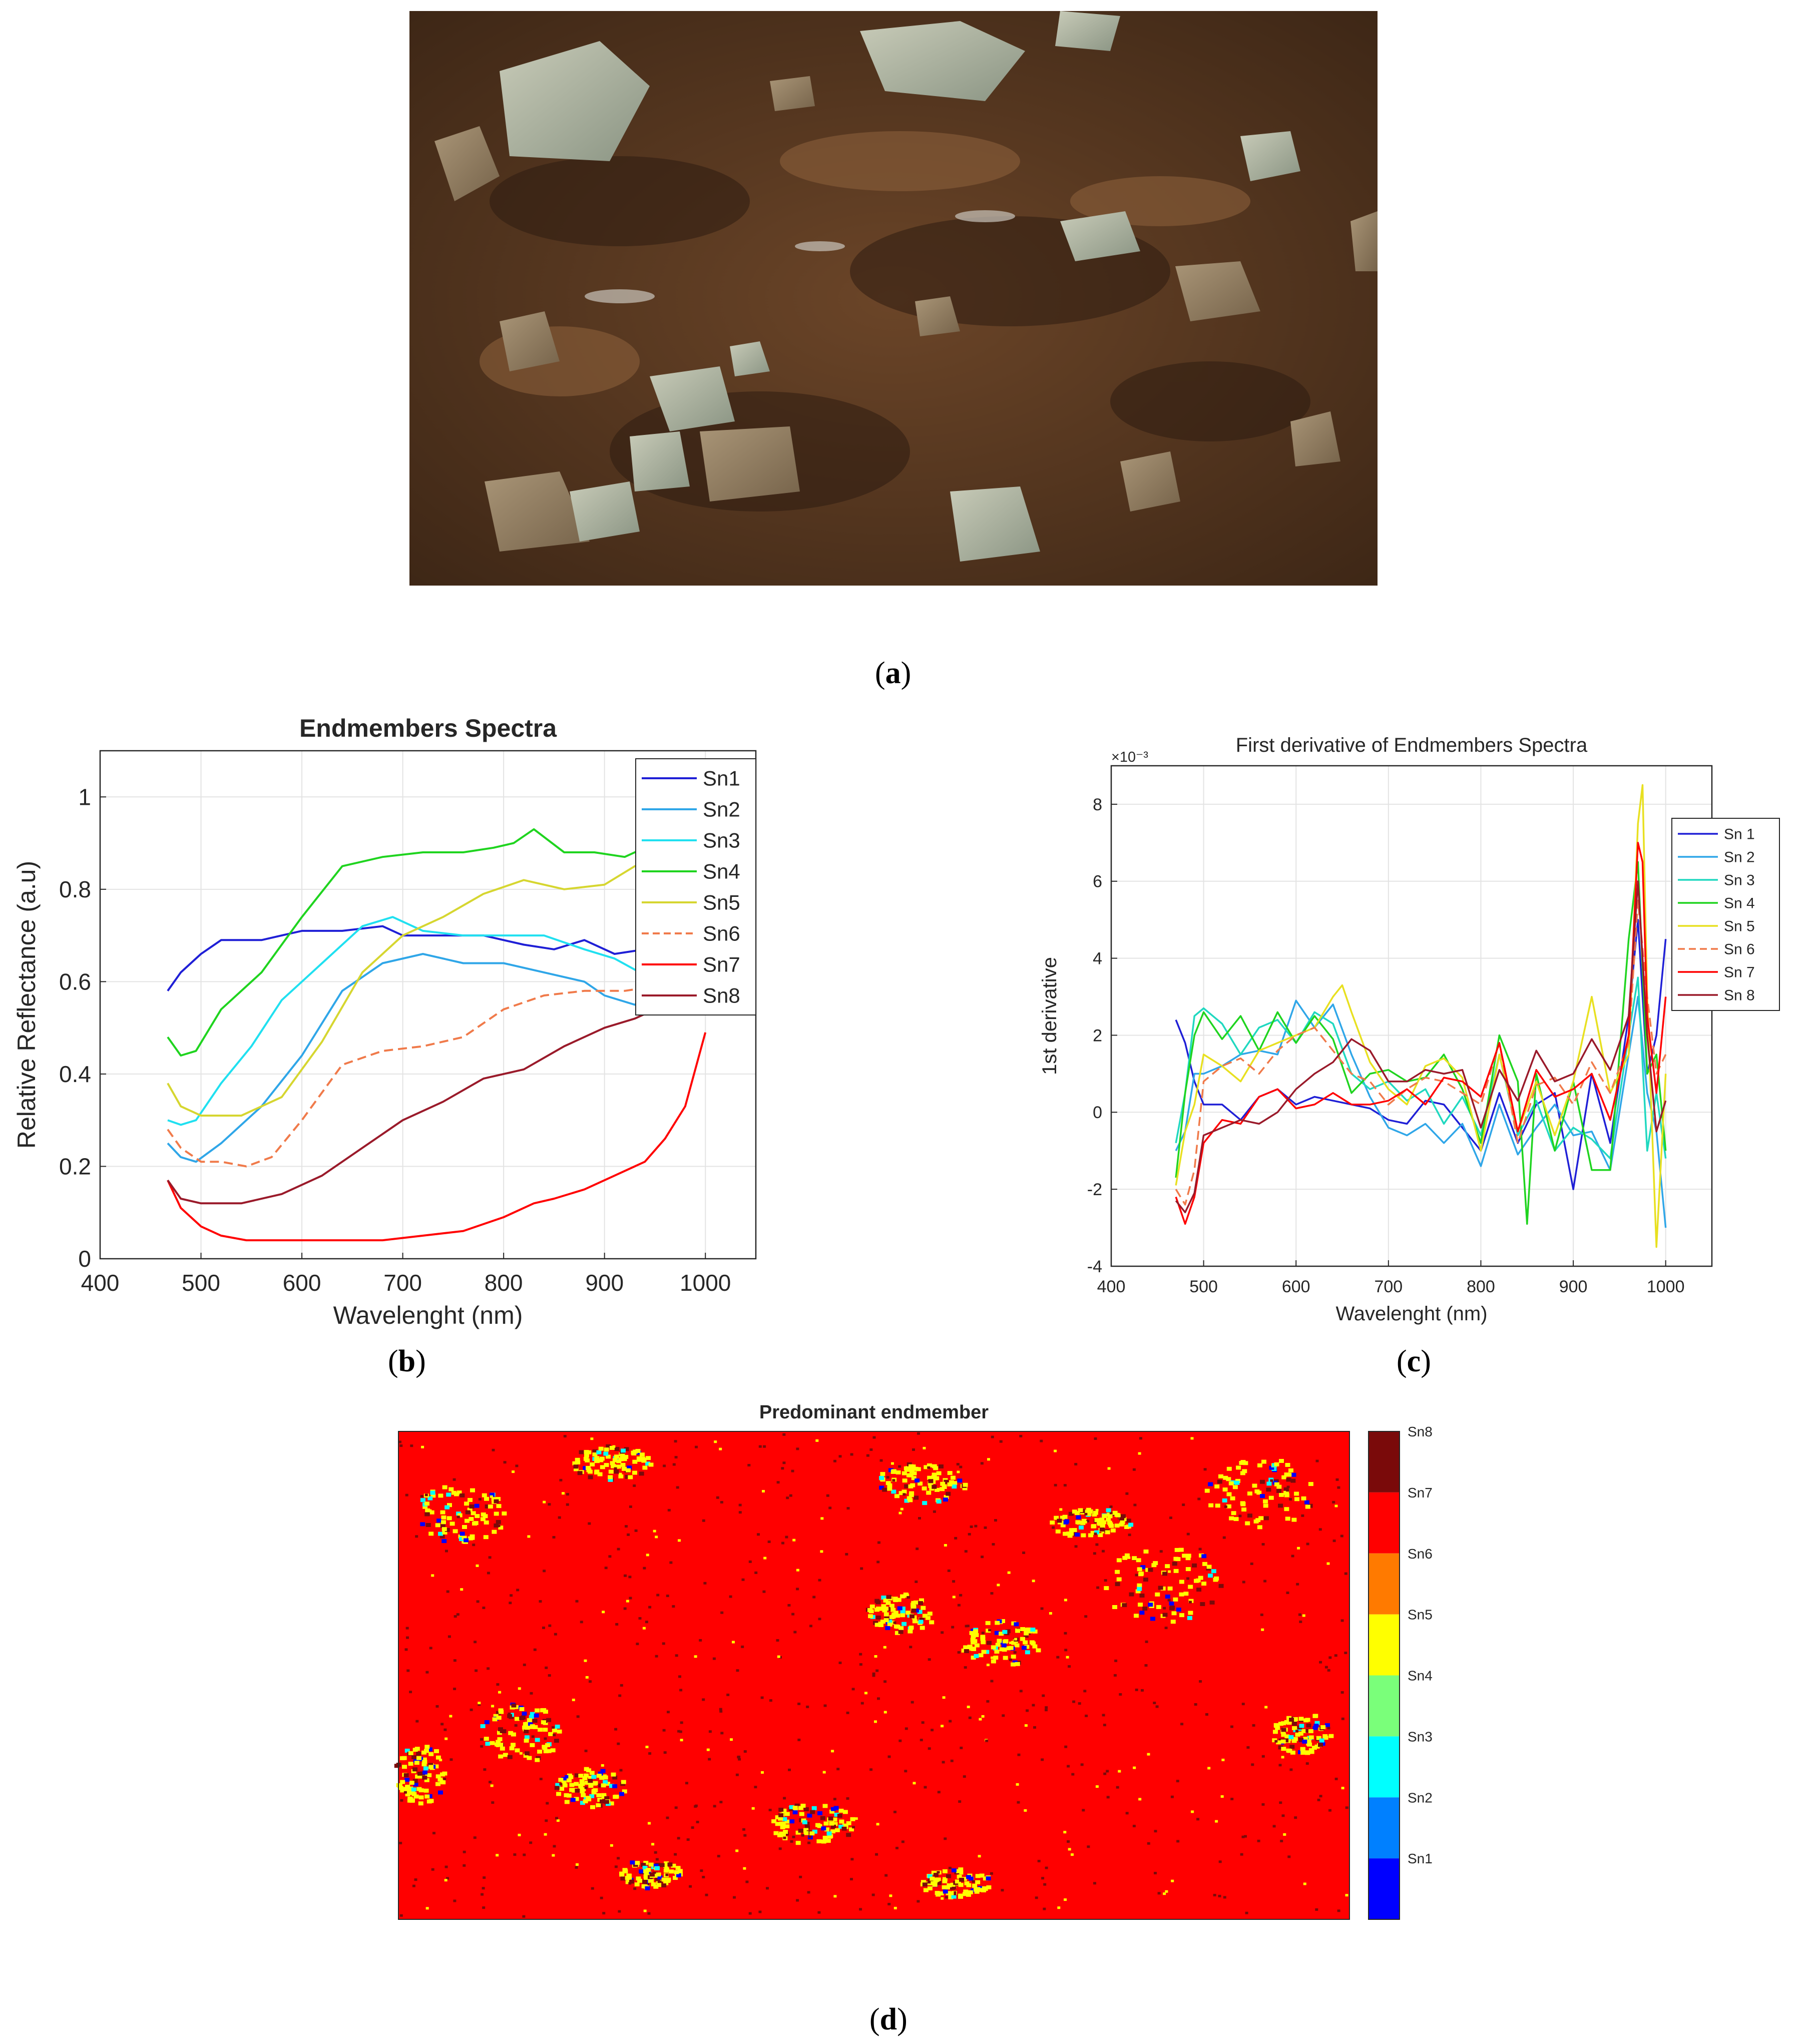 The width and height of the screenshot is (1820, 2044). Describe the element at coordinates (27, 1005) in the screenshot. I see `y-axis-label: Relative Reflectance (a.u)` at that location.